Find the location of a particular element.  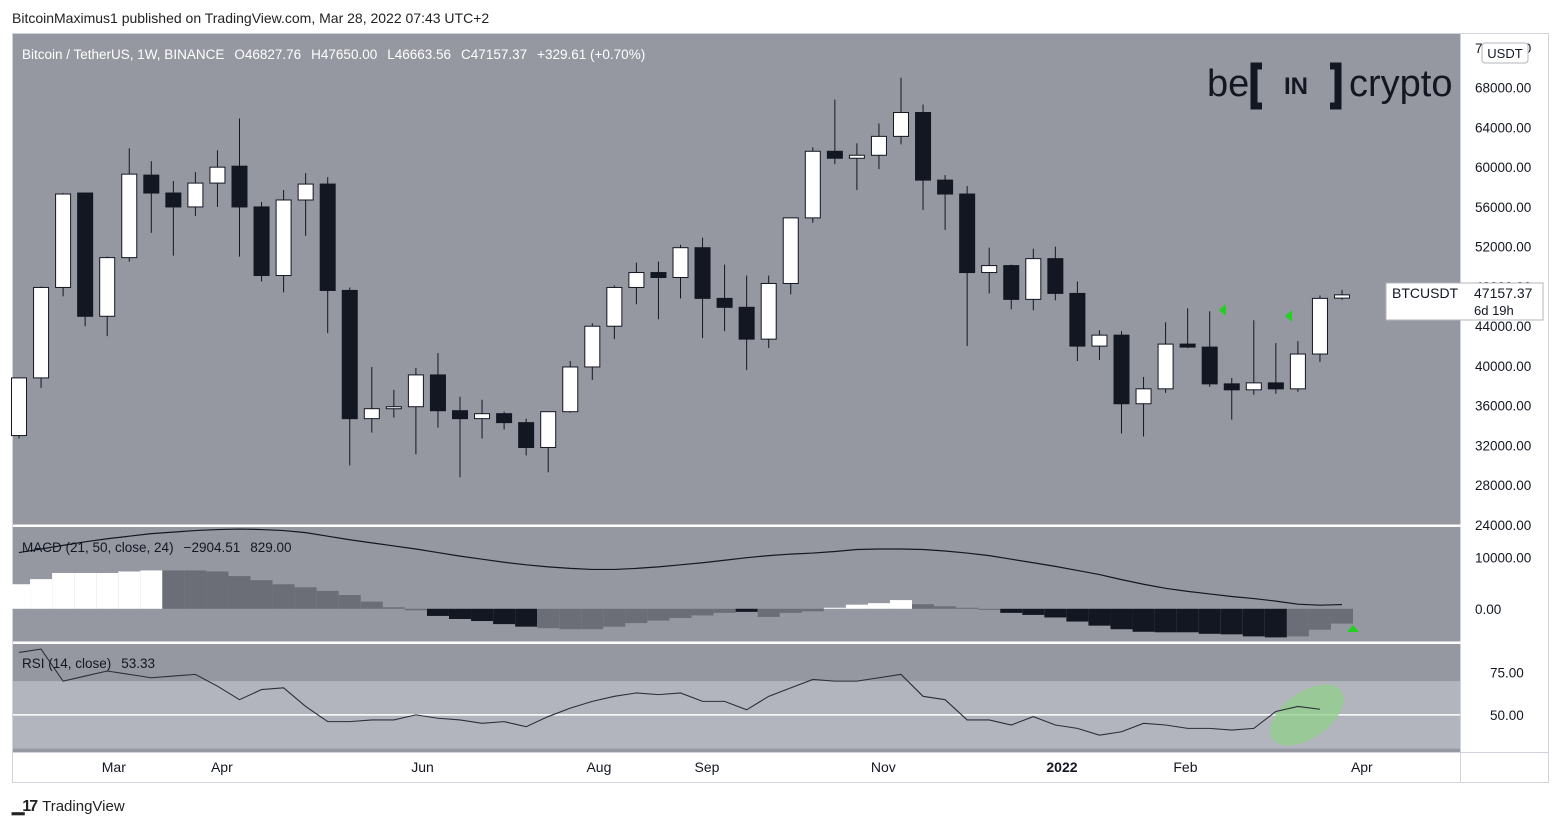

rsi-tick-label: 75.00 is located at coordinates (1507, 673).